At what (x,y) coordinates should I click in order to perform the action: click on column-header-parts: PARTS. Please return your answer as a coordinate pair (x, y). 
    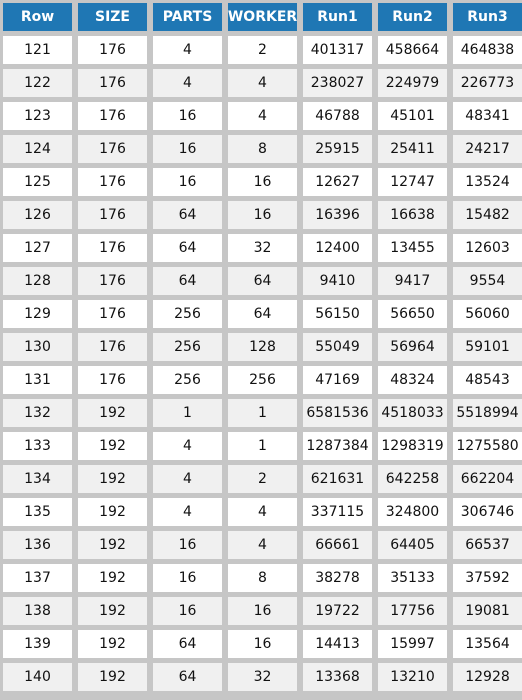
    Looking at the image, I should click on (187, 17).